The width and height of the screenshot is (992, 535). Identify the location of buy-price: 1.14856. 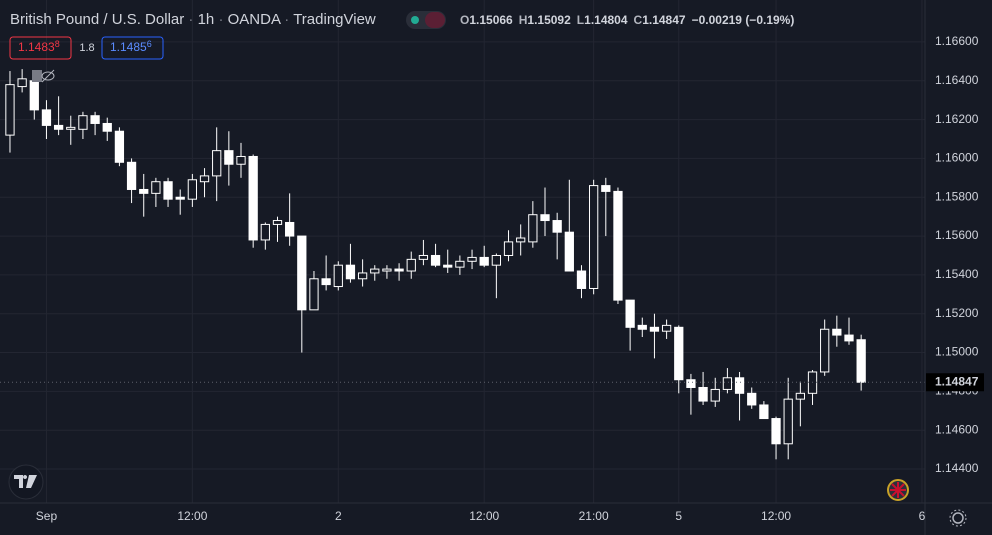
(131, 46).